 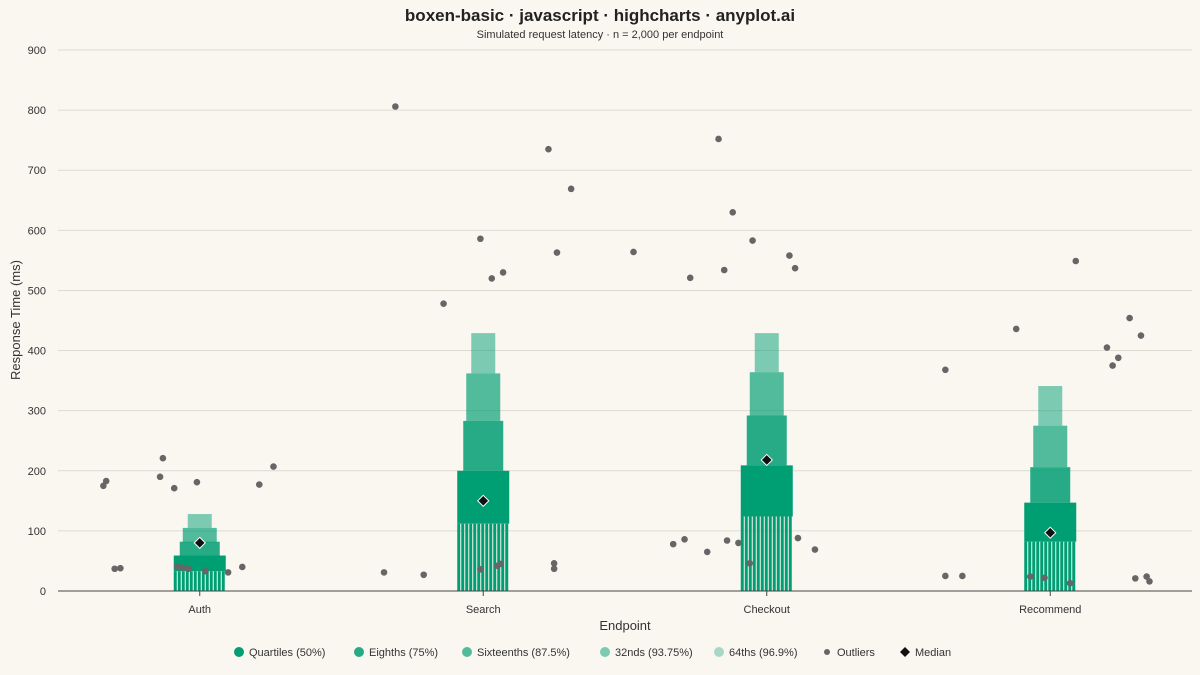 What do you see at coordinates (403, 653) in the screenshot?
I see `legend-label: Eighths (75%)` at bounding box center [403, 653].